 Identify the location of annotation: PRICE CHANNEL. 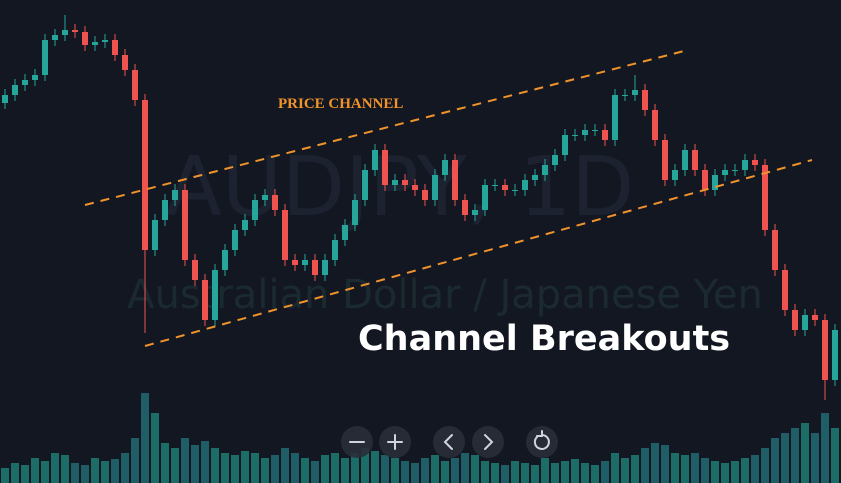
(340, 104).